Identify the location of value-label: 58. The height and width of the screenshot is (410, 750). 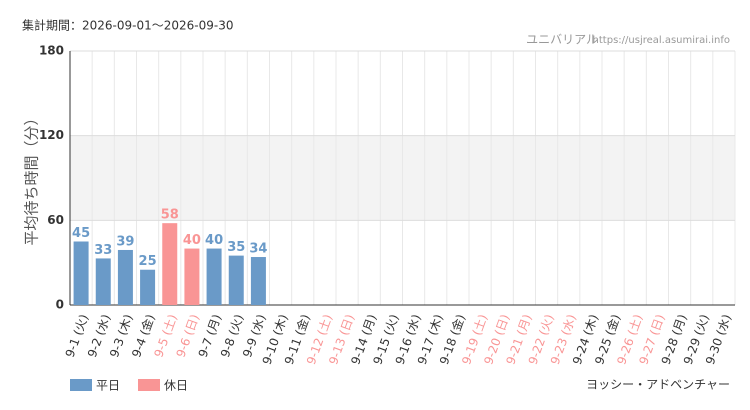
(170, 215).